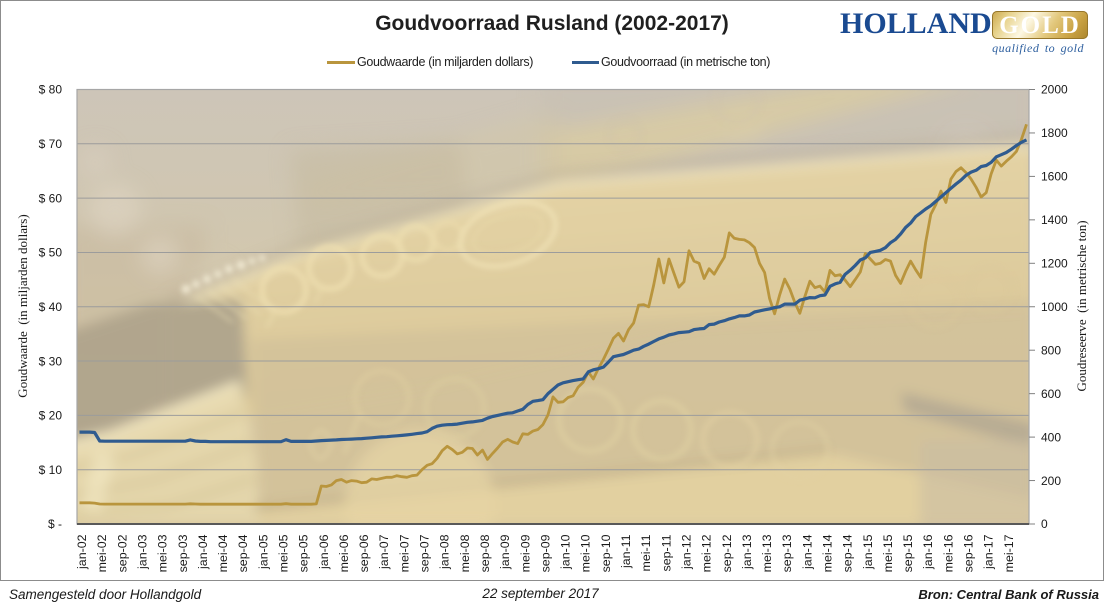  I want to click on svg-text: sep-08, so click(485, 553).